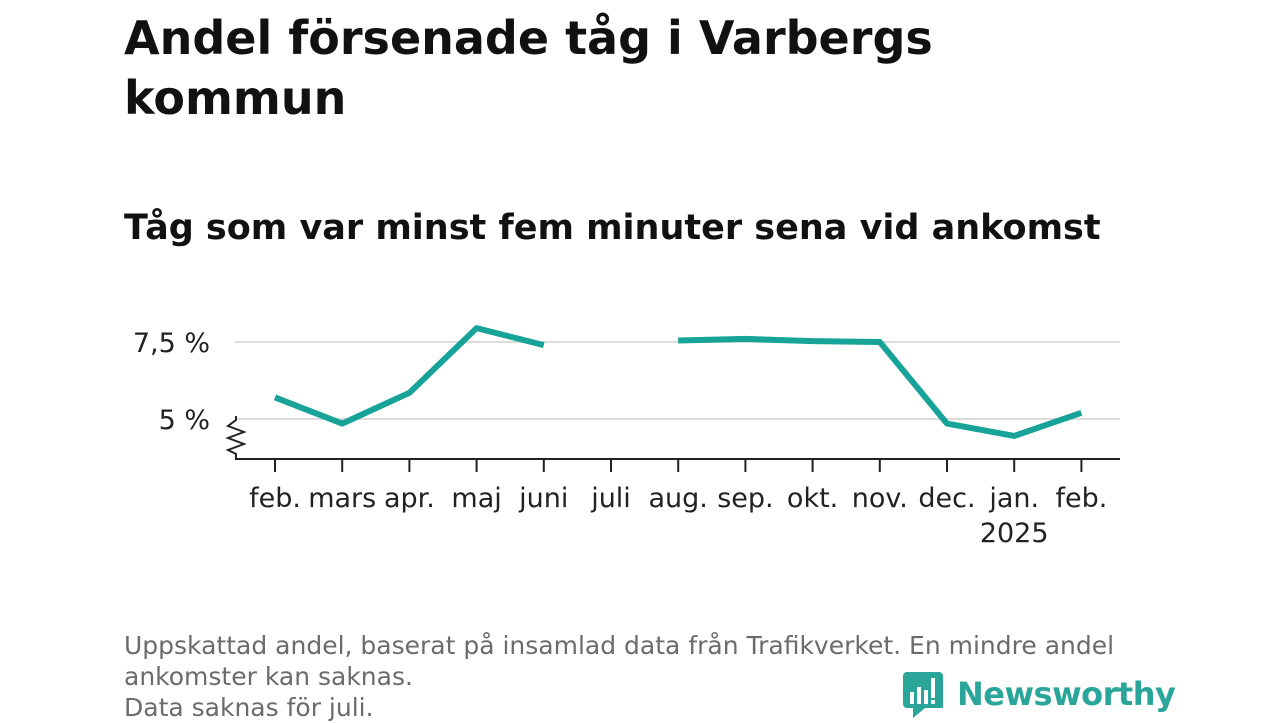  What do you see at coordinates (543, 498) in the screenshot?
I see `x-tick-label: juni` at bounding box center [543, 498].